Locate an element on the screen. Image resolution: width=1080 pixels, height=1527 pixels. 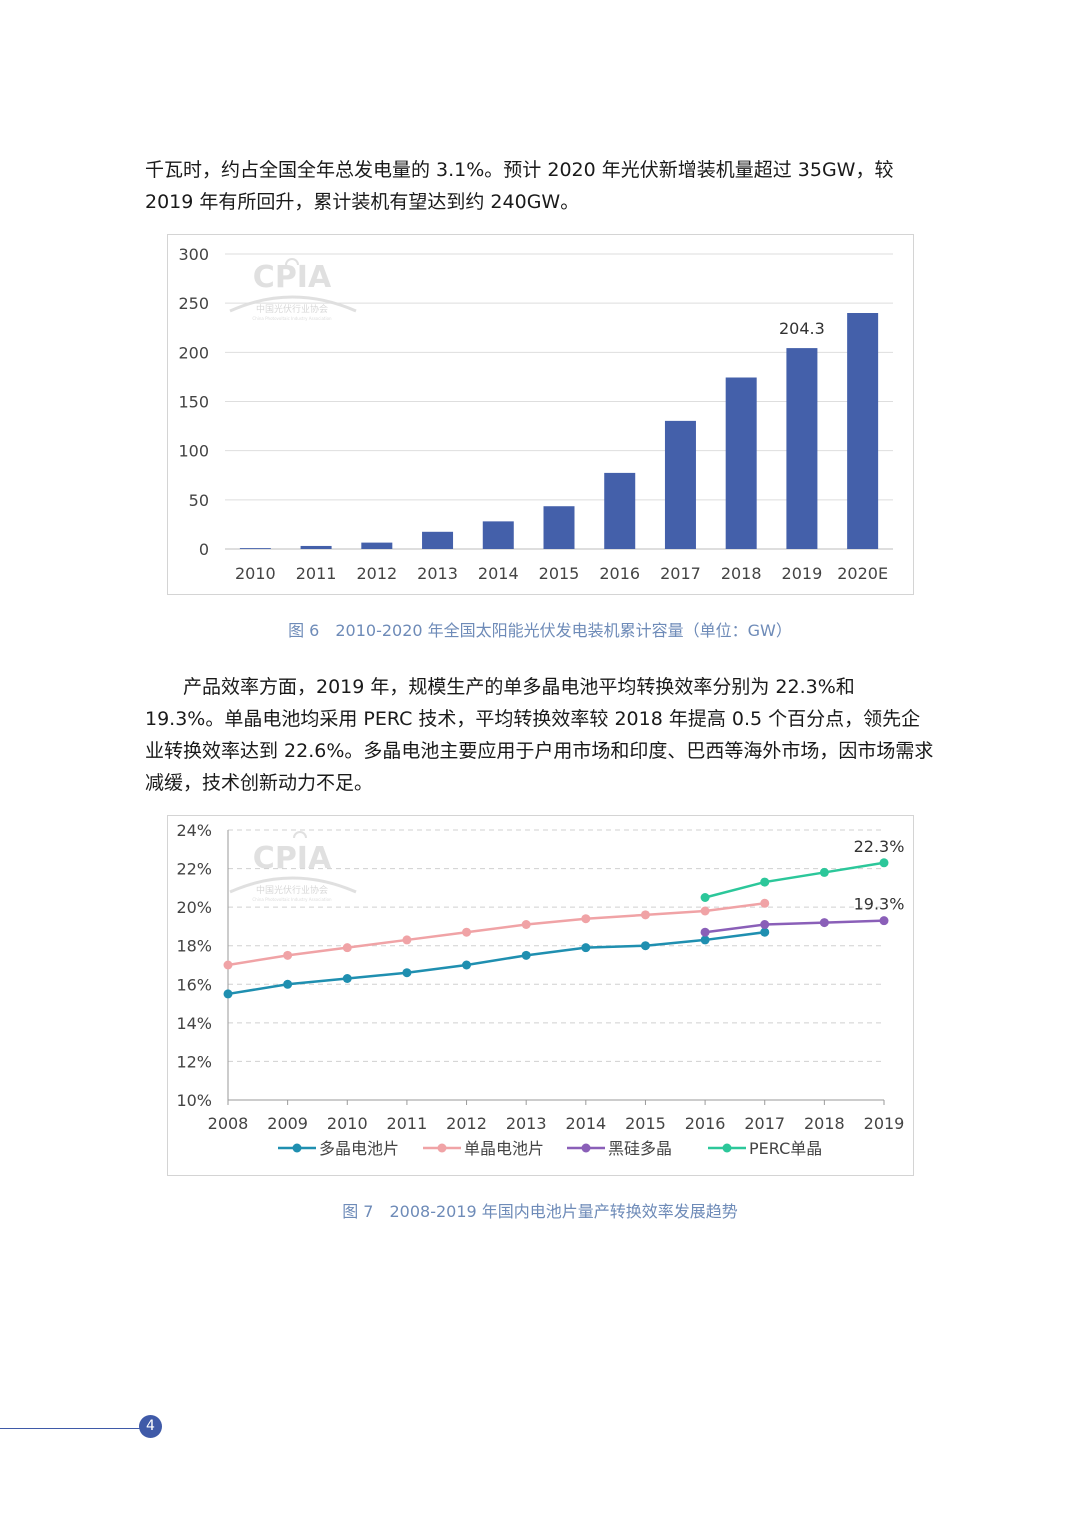
y-tick-label: 300 is located at coordinates (193, 254).